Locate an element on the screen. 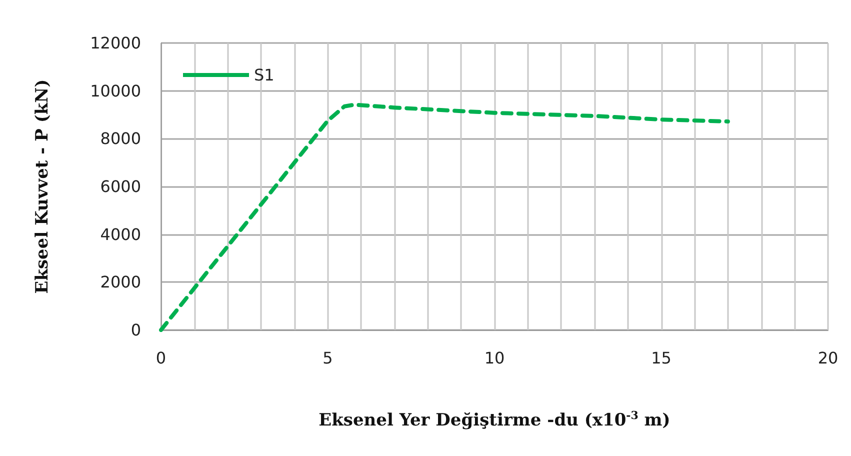 Image resolution: width=851 pixels, height=456 pixels. y-axis-title: Ekseel Kuvvet - P (kN) is located at coordinates (42, 186).